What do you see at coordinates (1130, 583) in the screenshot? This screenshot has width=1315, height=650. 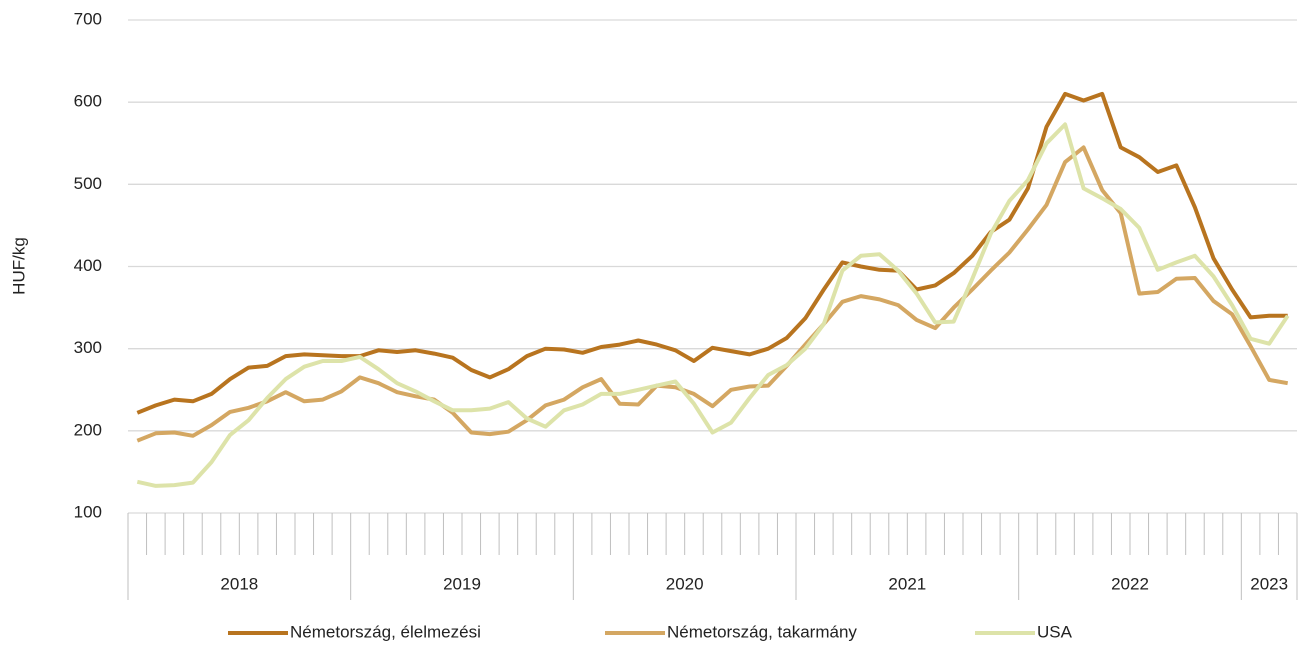 I see `x-tick-label: 2022` at bounding box center [1130, 583].